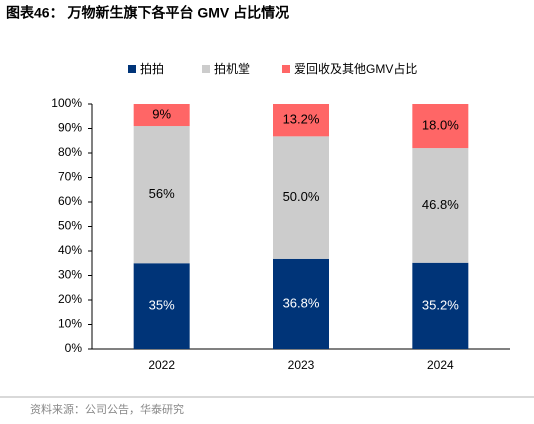 The width and height of the screenshot is (534, 424). Describe the element at coordinates (147, 13) in the screenshot. I see `chart-title: 图表46： 万物新生旗下各平台 GMV 占比情况` at that location.